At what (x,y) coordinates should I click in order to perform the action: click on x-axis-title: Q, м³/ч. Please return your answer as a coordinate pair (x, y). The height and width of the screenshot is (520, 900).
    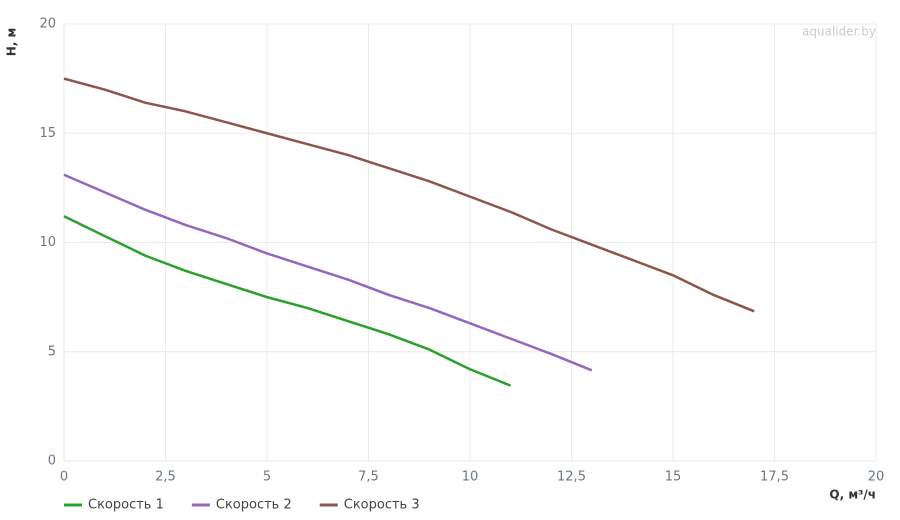
    Looking at the image, I should click on (852, 495).